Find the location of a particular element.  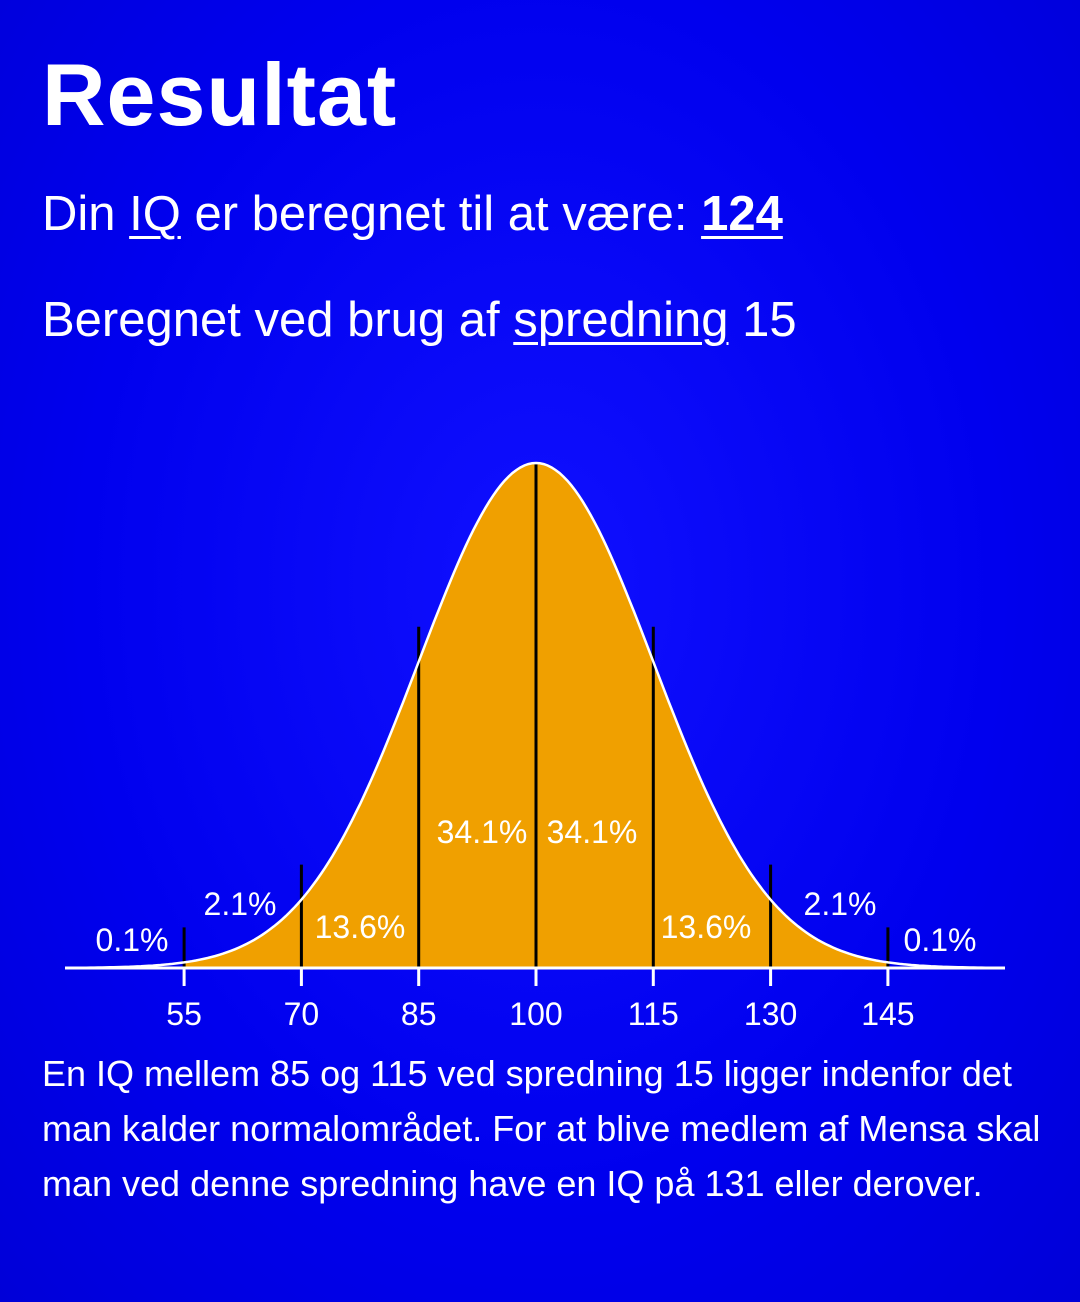

iq-link: IQ is located at coordinates (155, 214).